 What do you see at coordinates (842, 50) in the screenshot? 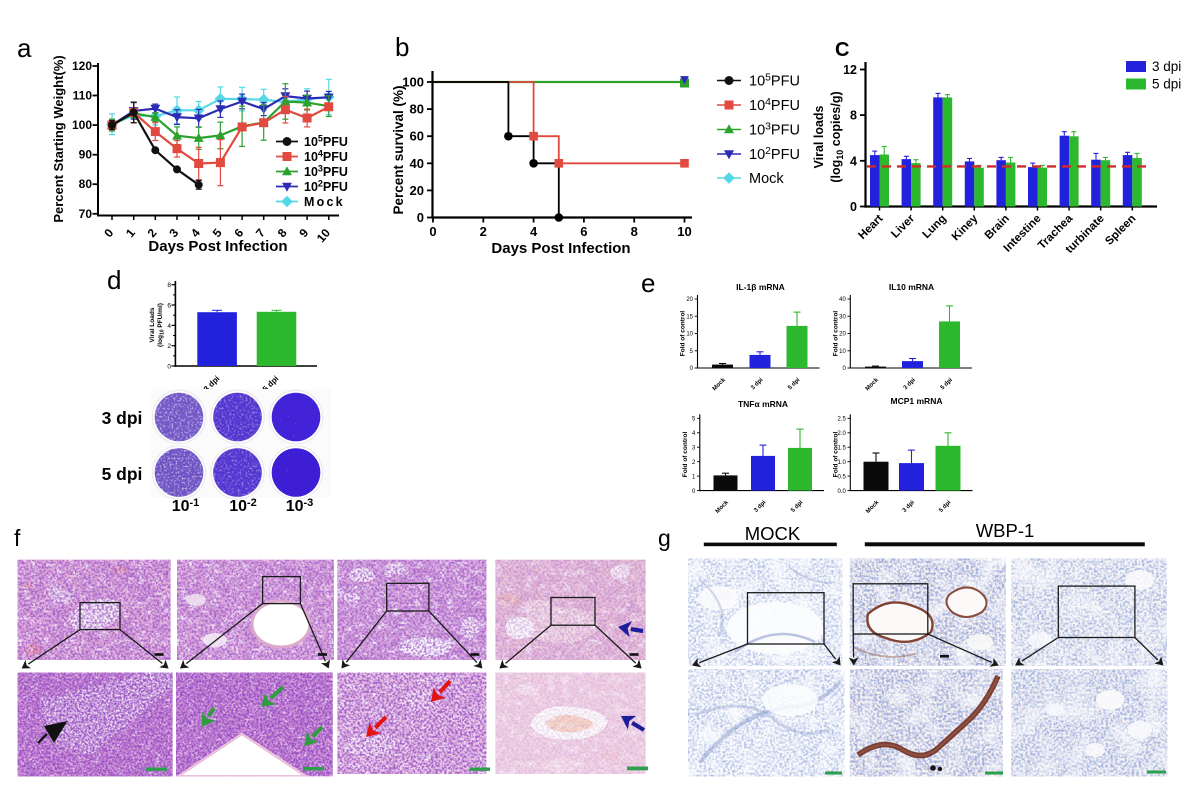
I see `svg-text: C` at bounding box center [842, 50].